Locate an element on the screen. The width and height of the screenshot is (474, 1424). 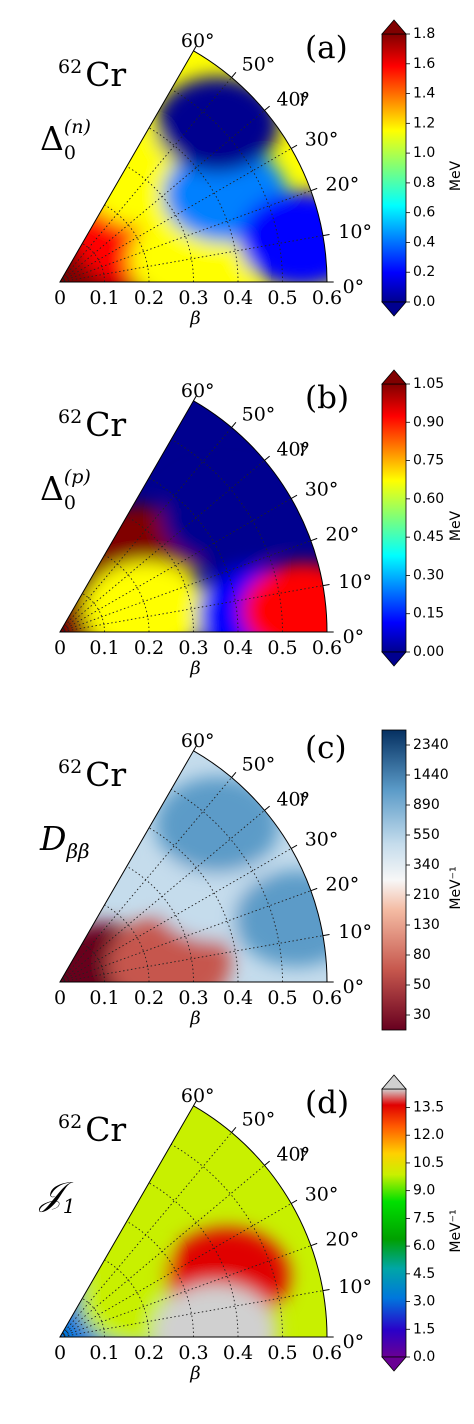
colorbar-tick-label: 0.60 is located at coordinates (428, 499).